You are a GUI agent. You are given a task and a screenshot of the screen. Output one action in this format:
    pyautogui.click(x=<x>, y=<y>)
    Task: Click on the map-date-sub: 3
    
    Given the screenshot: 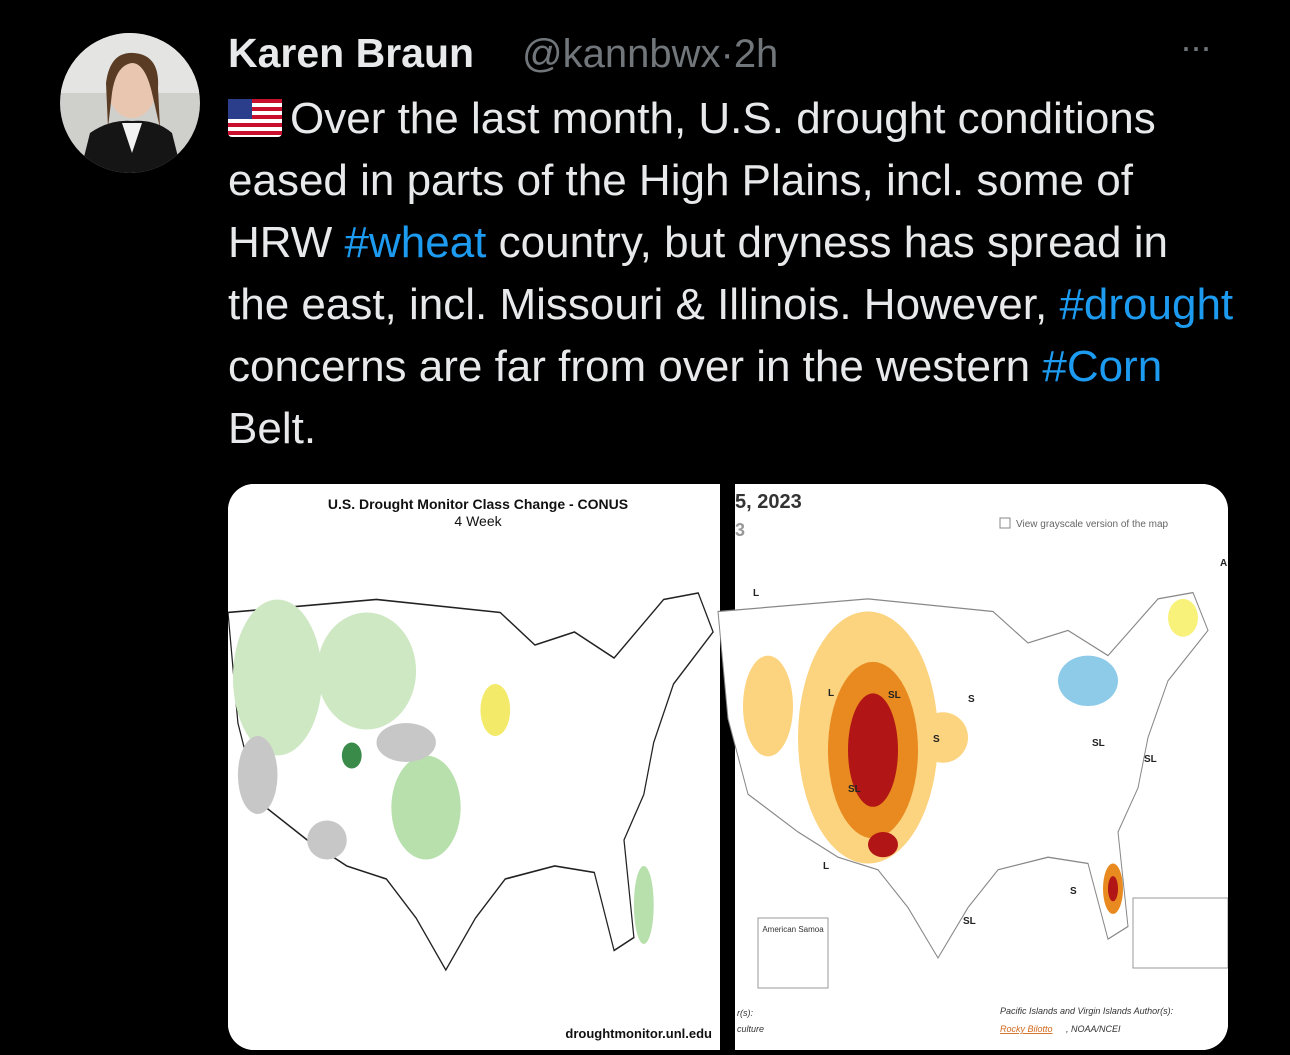 What is the action you would take?
    pyautogui.click(x=740, y=530)
    